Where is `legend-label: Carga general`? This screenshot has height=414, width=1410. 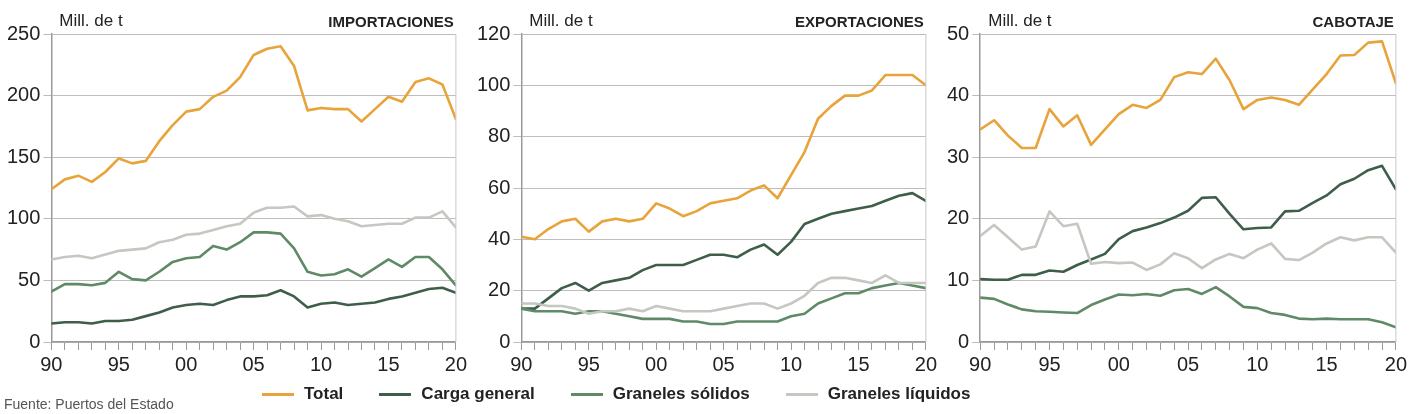
legend-label: Carga general is located at coordinates (478, 394).